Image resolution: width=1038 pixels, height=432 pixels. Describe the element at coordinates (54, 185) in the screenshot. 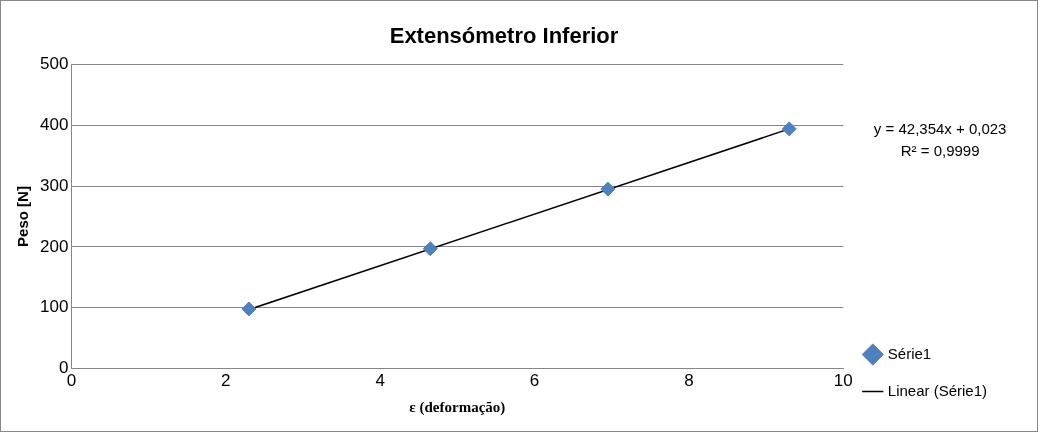

I see `y-tick-label: 300` at that location.